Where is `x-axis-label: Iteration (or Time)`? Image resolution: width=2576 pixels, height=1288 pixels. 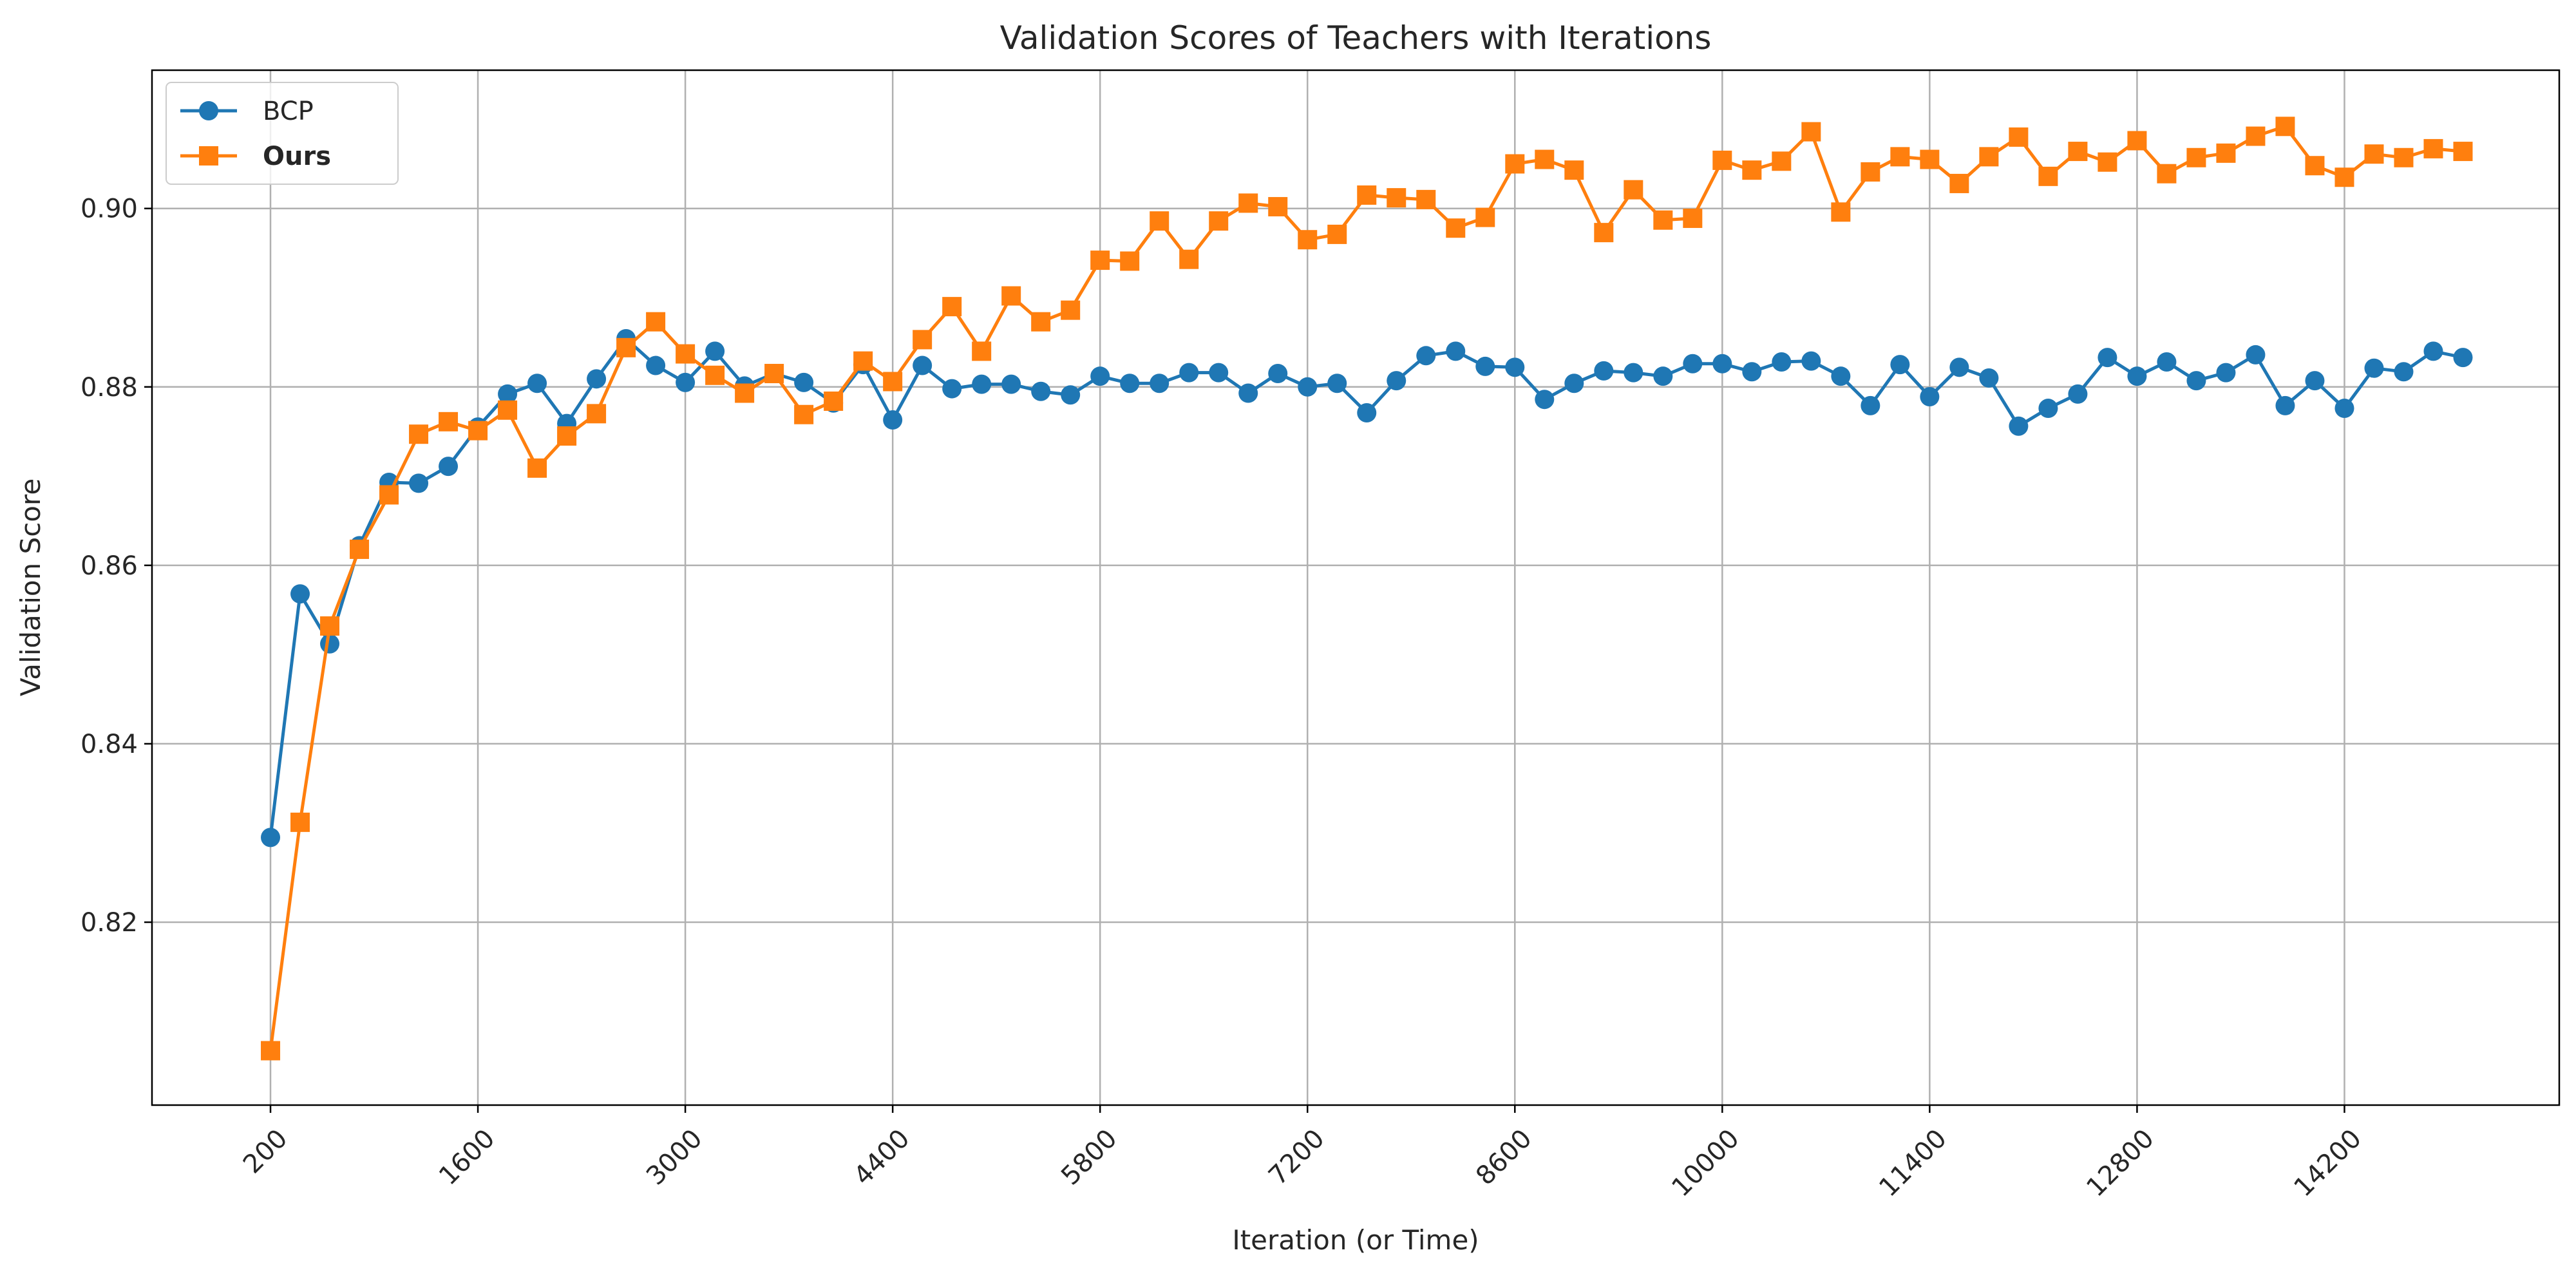
x-axis-label: Iteration (or Time) is located at coordinates (1355, 1240).